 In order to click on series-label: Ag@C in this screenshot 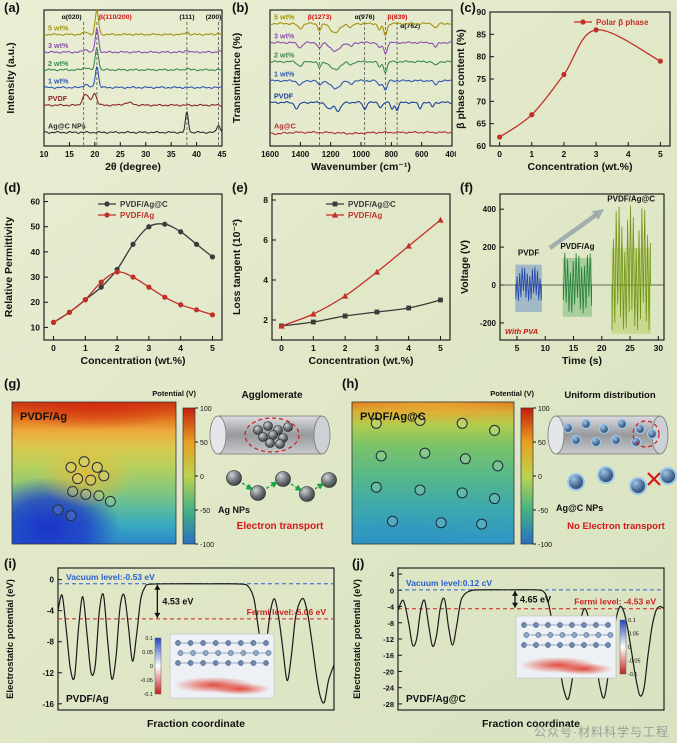, I will do `click(285, 125)`.